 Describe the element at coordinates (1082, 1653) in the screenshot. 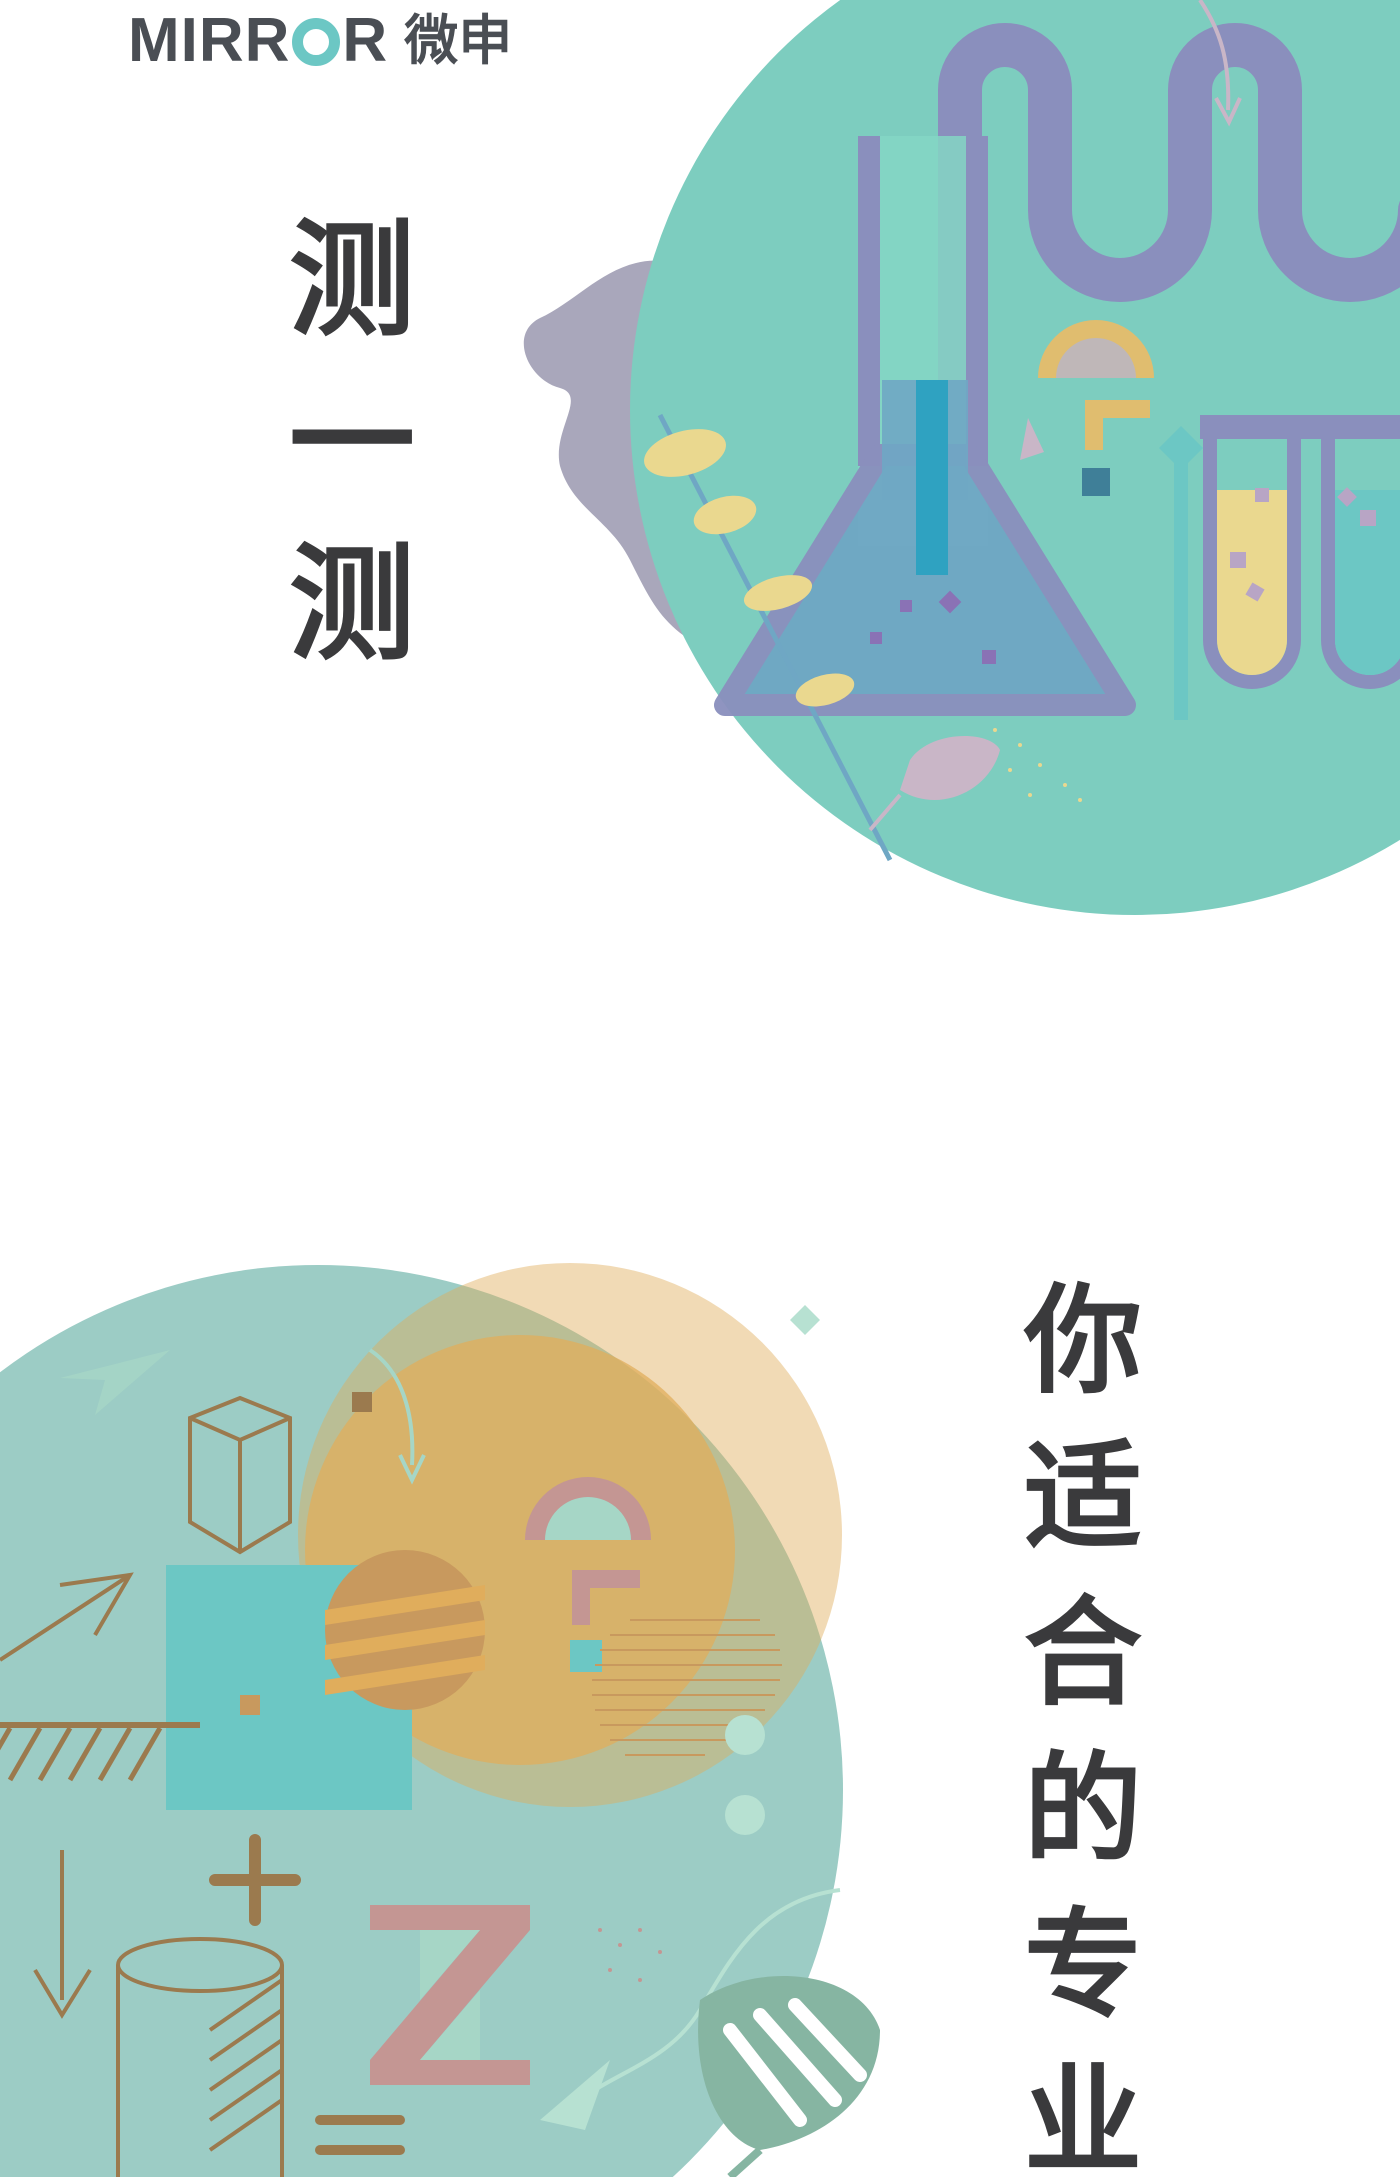

I see `subtitle-char: 合` at that location.